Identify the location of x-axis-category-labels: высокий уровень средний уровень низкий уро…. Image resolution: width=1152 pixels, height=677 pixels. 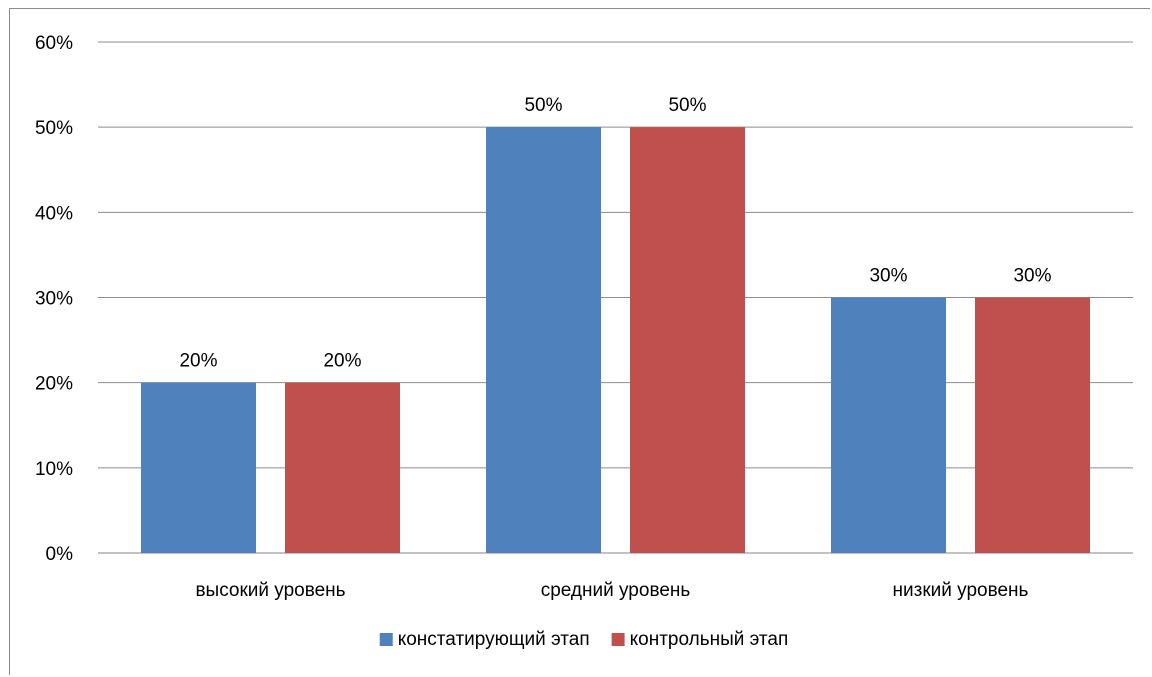
(611, 590).